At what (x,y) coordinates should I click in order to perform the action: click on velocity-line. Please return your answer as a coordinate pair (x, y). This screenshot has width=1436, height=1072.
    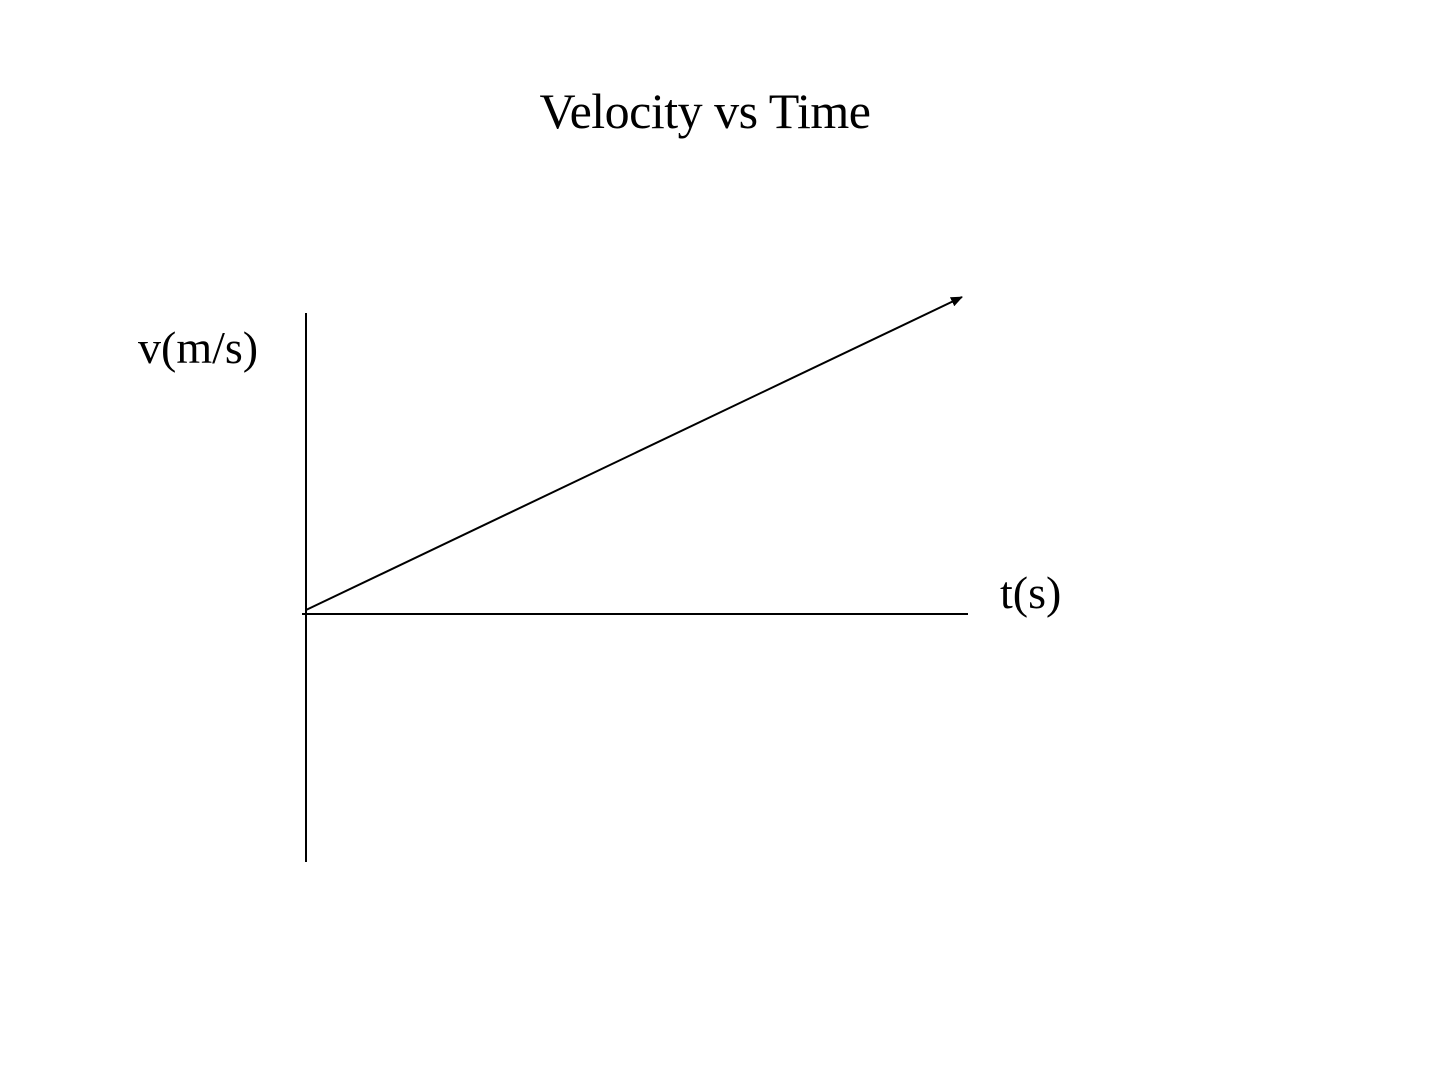
    Looking at the image, I should click on (634, 453).